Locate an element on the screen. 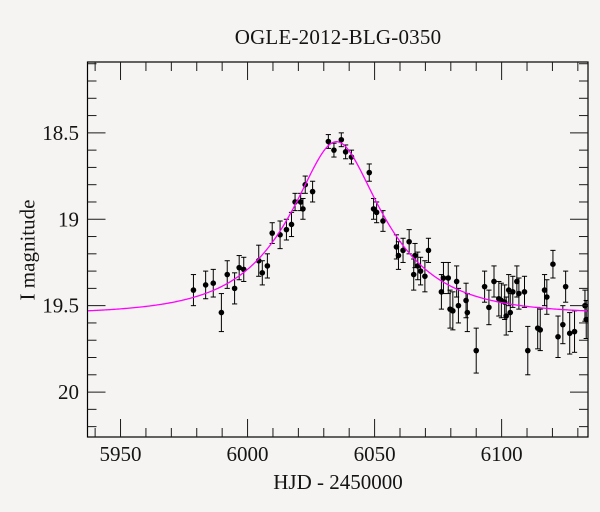  x-tick-label: 6050 is located at coordinates (375, 454).